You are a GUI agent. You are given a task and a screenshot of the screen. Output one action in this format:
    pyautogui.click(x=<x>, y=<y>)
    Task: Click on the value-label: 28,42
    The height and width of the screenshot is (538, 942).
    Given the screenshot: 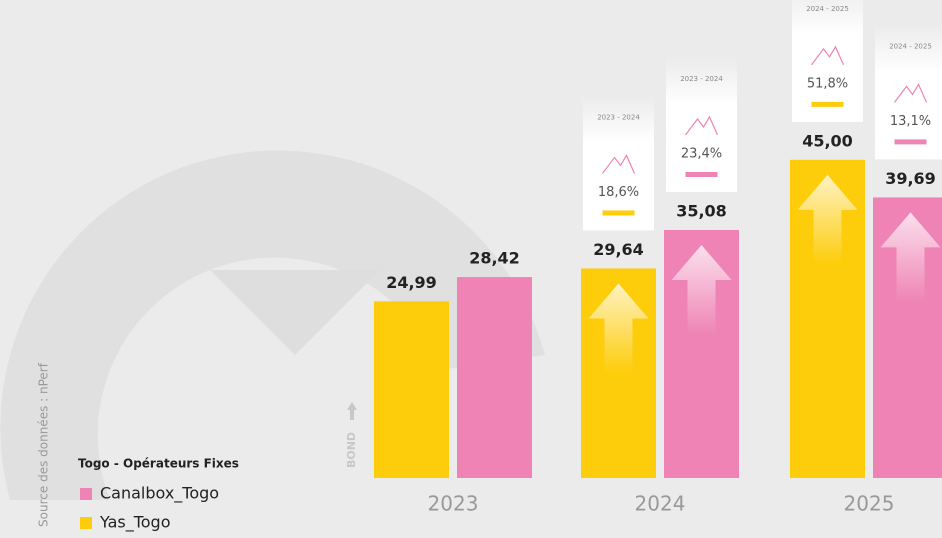 What is the action you would take?
    pyautogui.click(x=494, y=258)
    